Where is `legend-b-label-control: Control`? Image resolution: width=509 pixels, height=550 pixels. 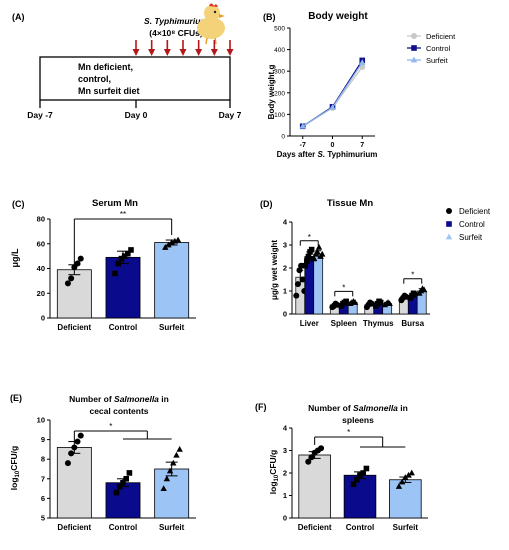 legend-b-label-control: Control is located at coordinates (438, 48).